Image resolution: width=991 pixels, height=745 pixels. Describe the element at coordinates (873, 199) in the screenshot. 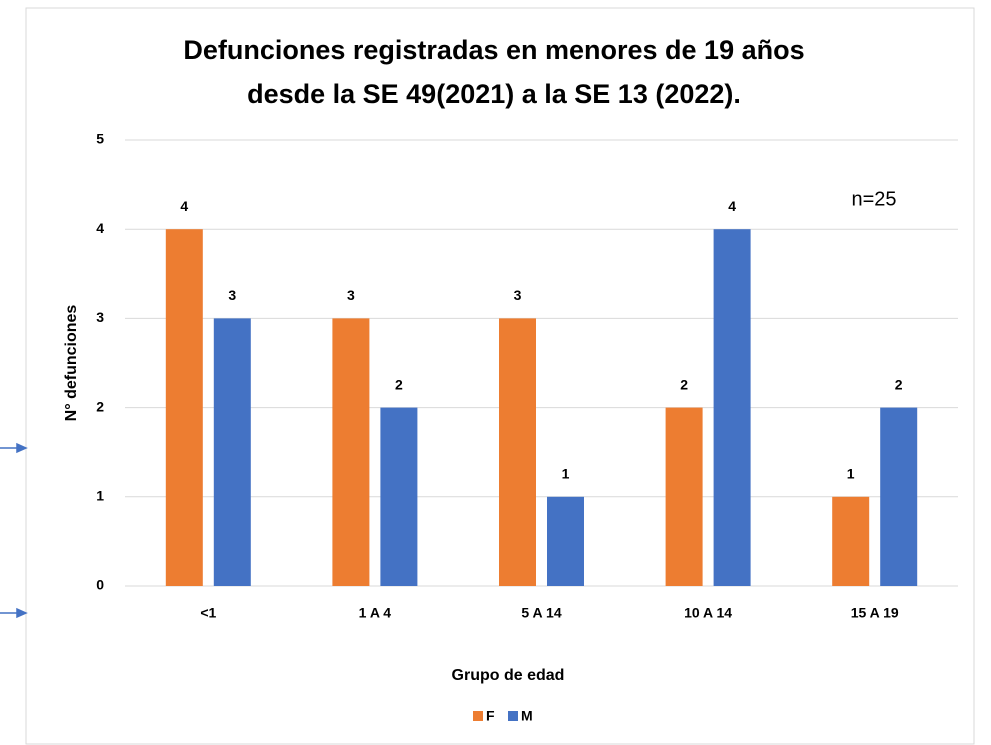

I see `annotation: n=25` at that location.